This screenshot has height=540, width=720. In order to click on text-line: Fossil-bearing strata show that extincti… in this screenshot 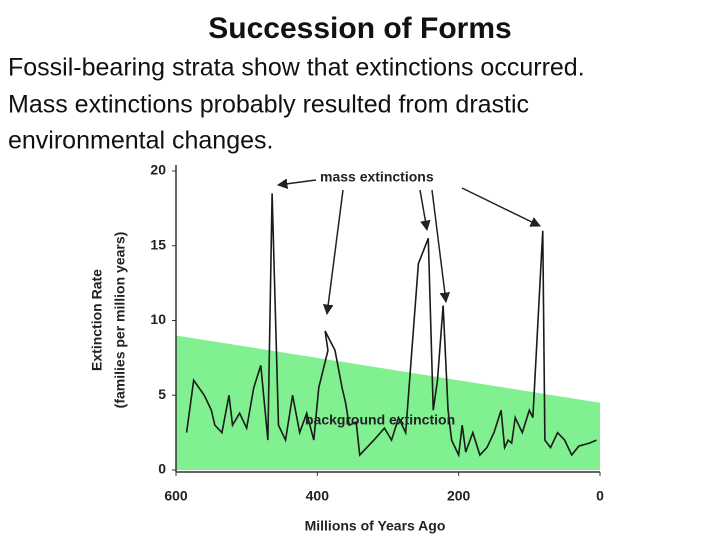, I will do `click(296, 68)`.